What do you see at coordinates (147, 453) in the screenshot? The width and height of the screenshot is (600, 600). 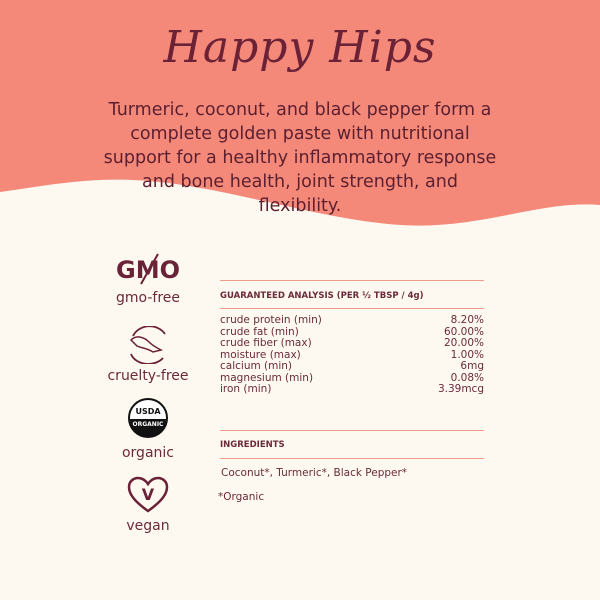 I see `badge-label: organic` at bounding box center [147, 453].